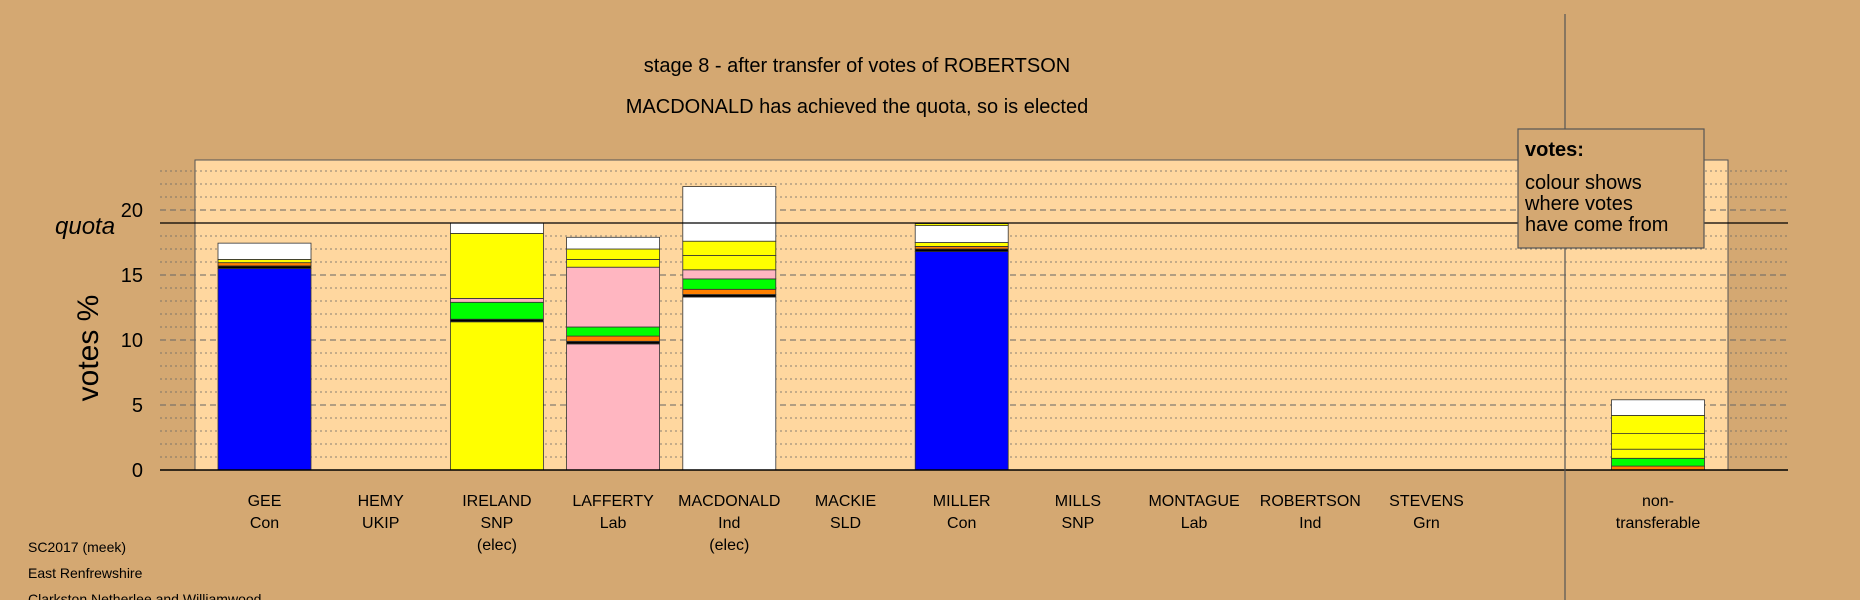 Image resolution: width=1860 pixels, height=600 pixels. Describe the element at coordinates (1426, 501) in the screenshot. I see `candidate-name: STEVENS` at that location.